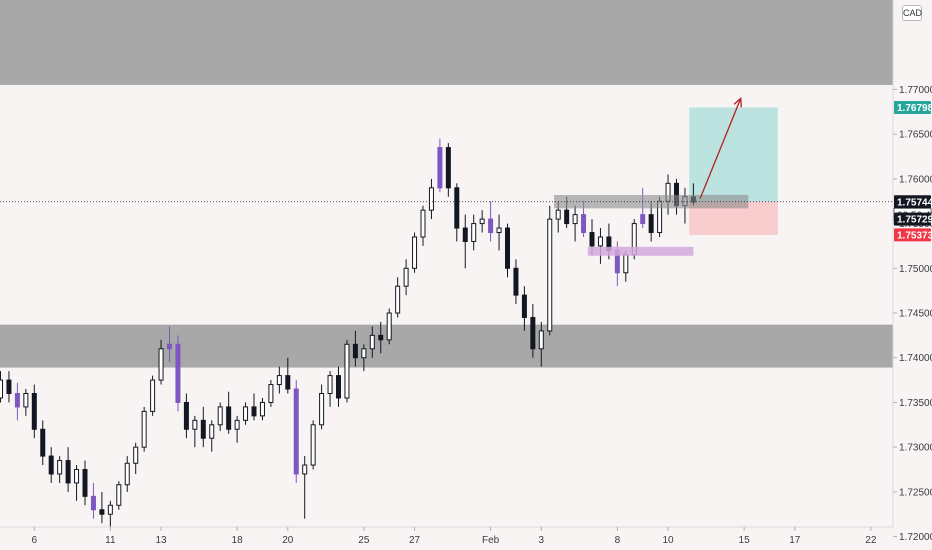 This screenshot has width=932, height=550. I want to click on position-target-zone, so click(733, 154).